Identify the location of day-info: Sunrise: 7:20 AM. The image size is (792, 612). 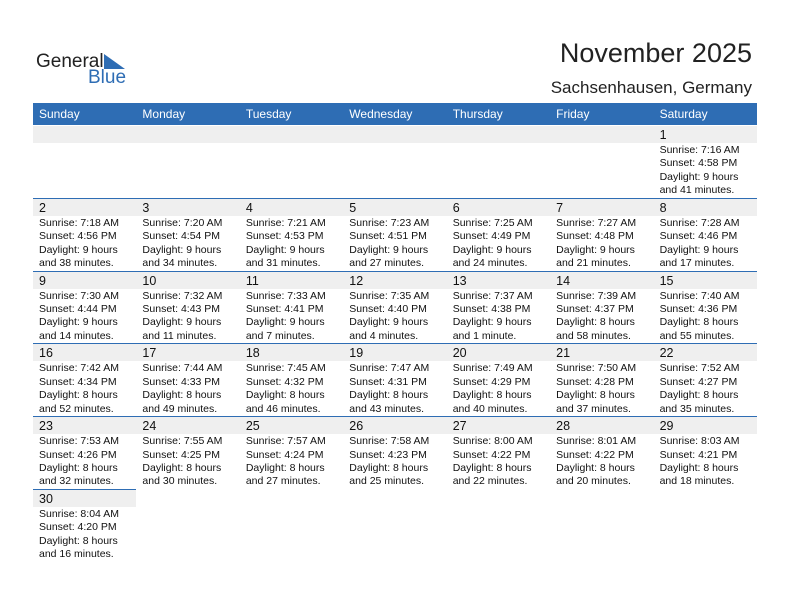
(182, 222).